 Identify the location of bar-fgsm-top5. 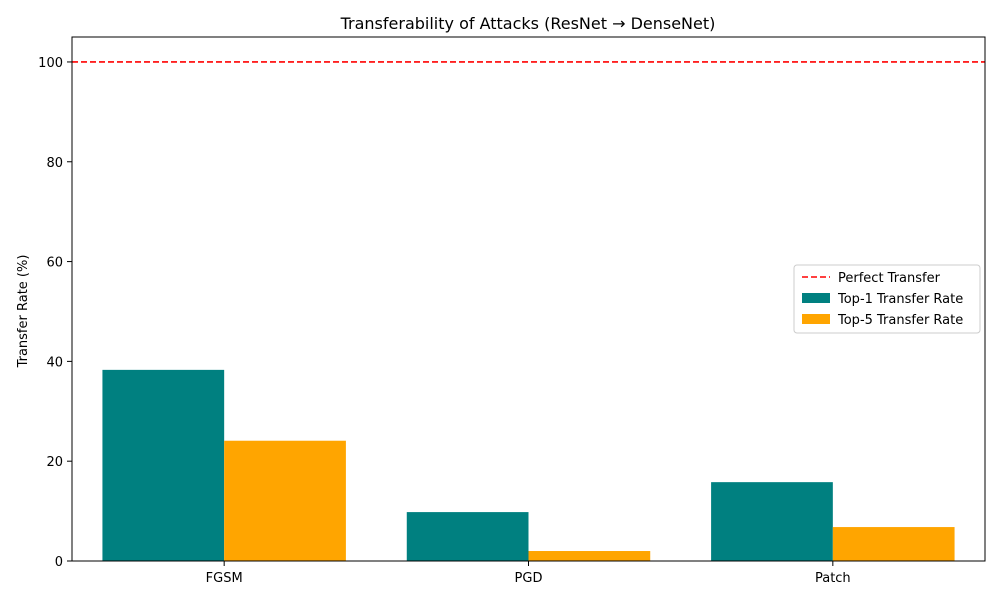
(285, 500).